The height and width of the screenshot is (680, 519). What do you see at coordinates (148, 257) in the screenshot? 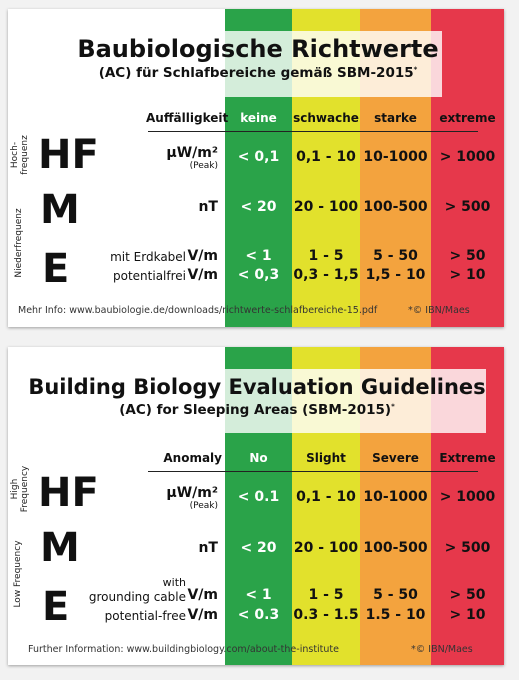
I see `e1-label: mit Erdkabel` at bounding box center [148, 257].